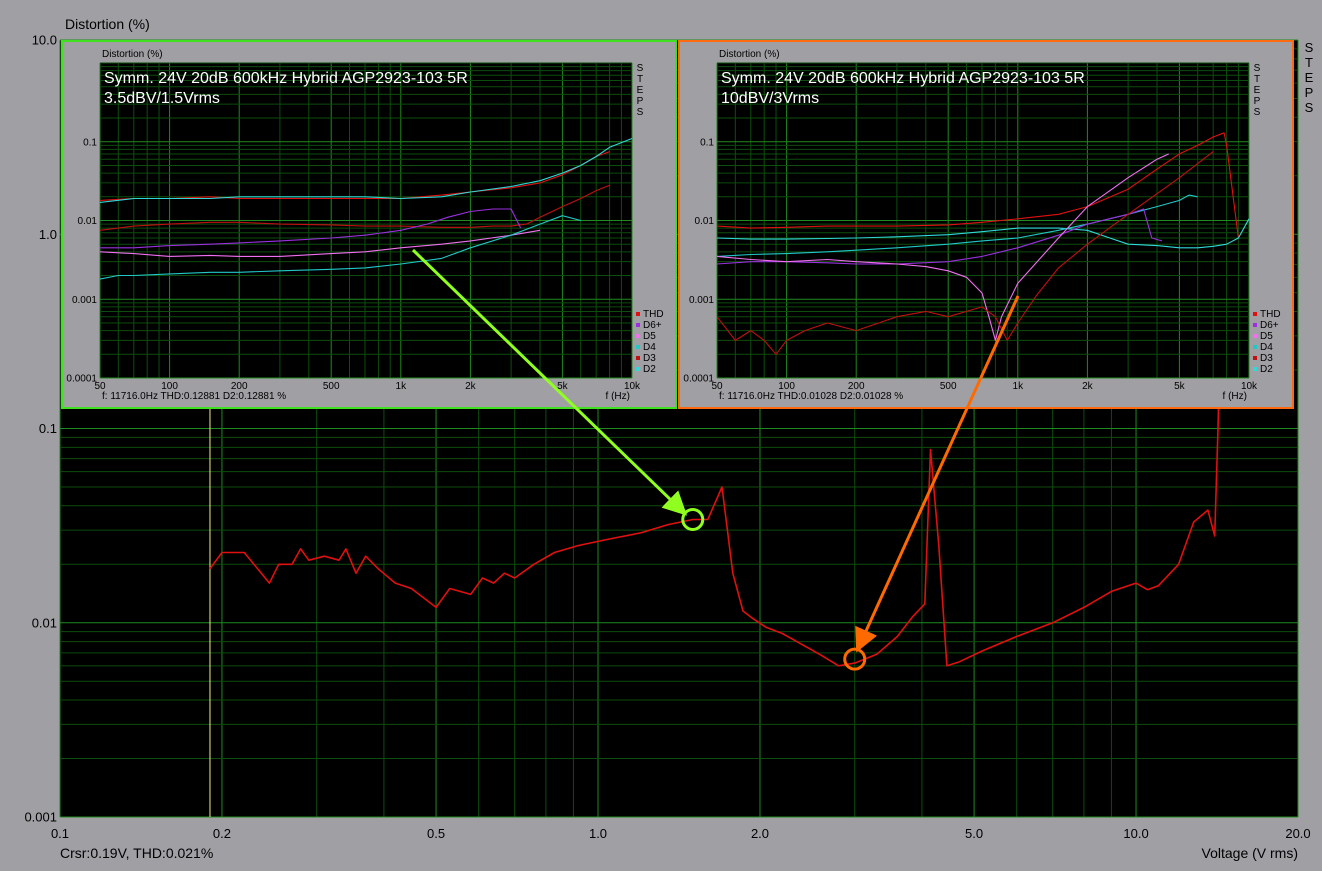 The height and width of the screenshot is (871, 1322). Describe the element at coordinates (705, 221) in the screenshot. I see `inset-y-tick-label: 0.01` at that location.